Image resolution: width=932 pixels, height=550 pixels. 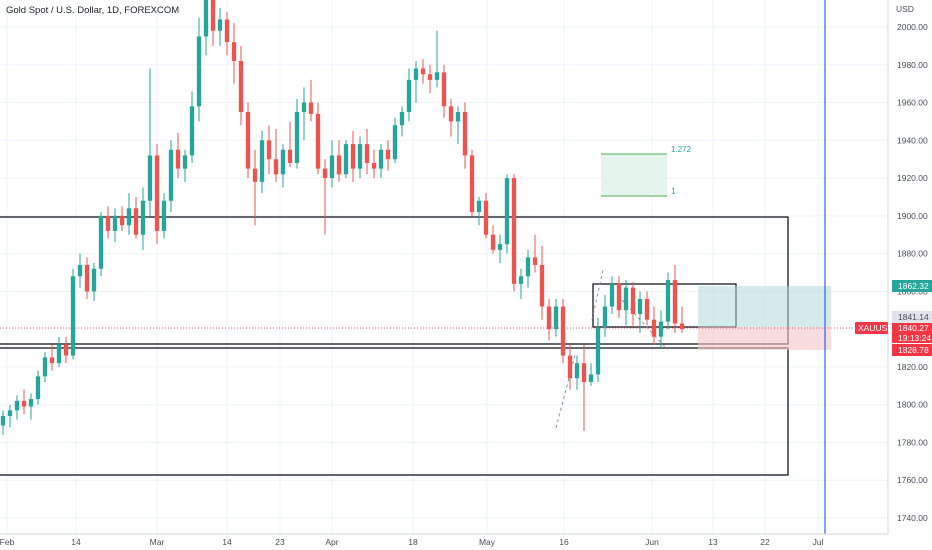 I want to click on y-tick-label: 1980.00, so click(x=912, y=65).